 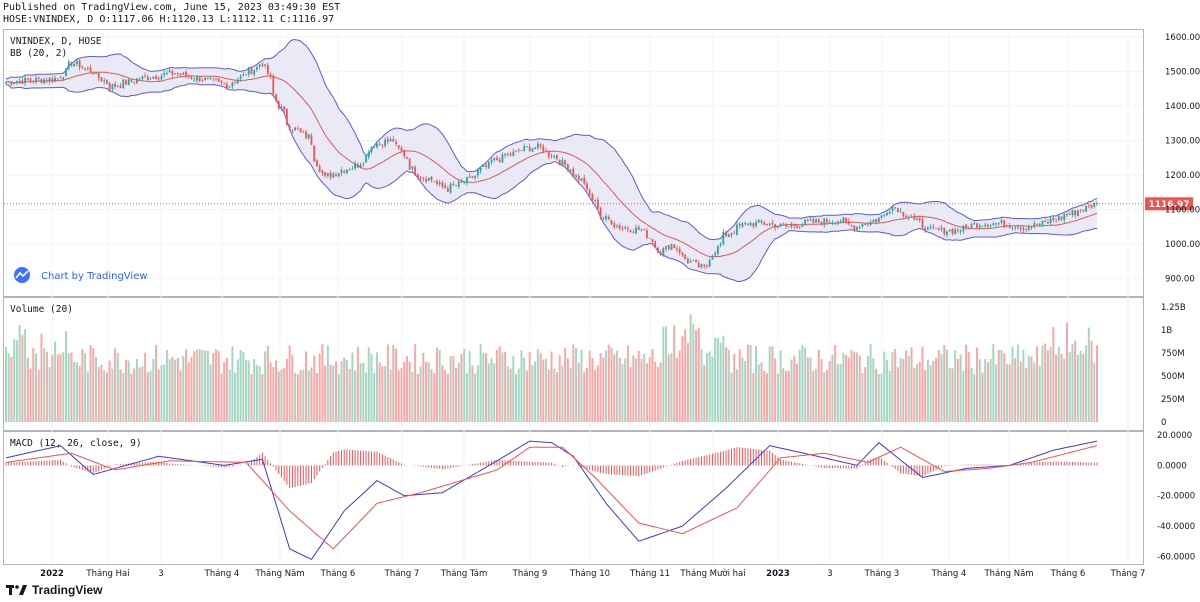 I want to click on macd-histogram, so click(x=551, y=468).